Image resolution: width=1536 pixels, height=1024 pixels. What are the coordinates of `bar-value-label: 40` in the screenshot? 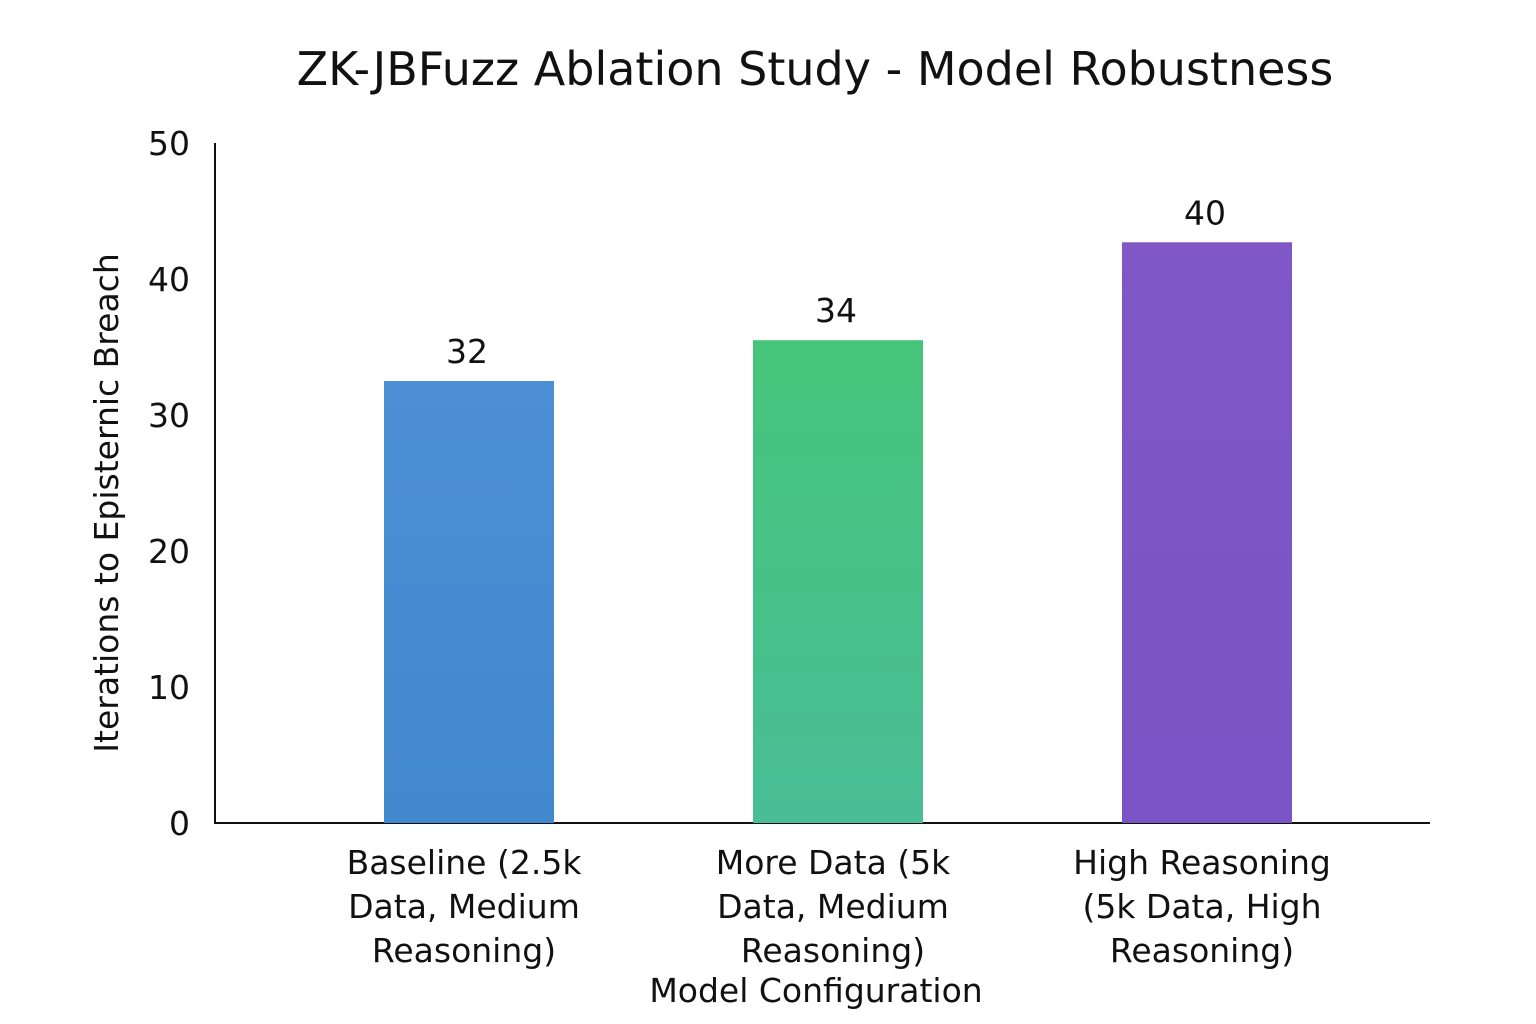 It's located at (1205, 212).